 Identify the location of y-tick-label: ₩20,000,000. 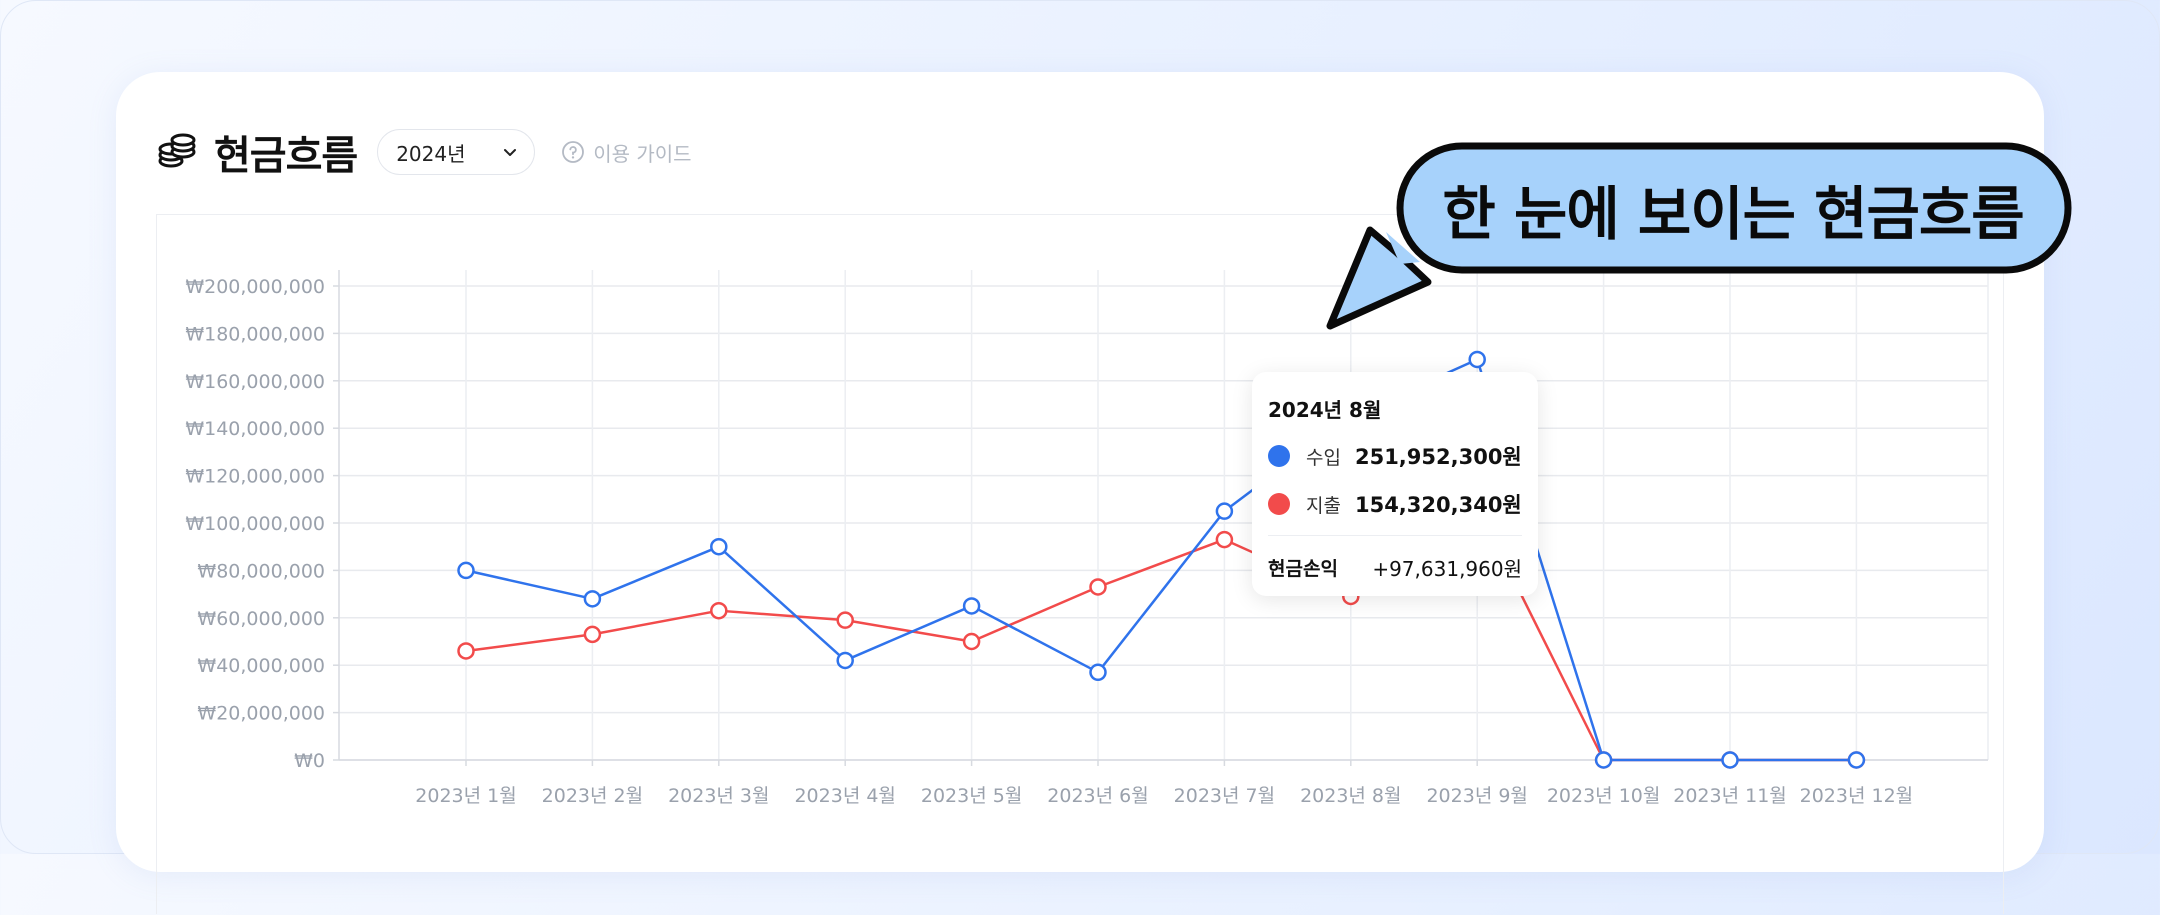
(261, 714).